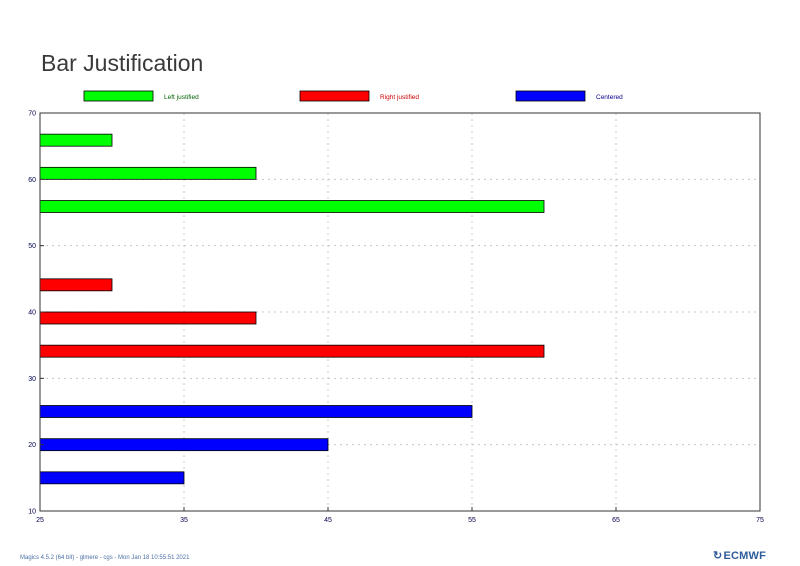 This screenshot has width=800, height=566. I want to click on chart-title: Bar Justification, so click(122, 63).